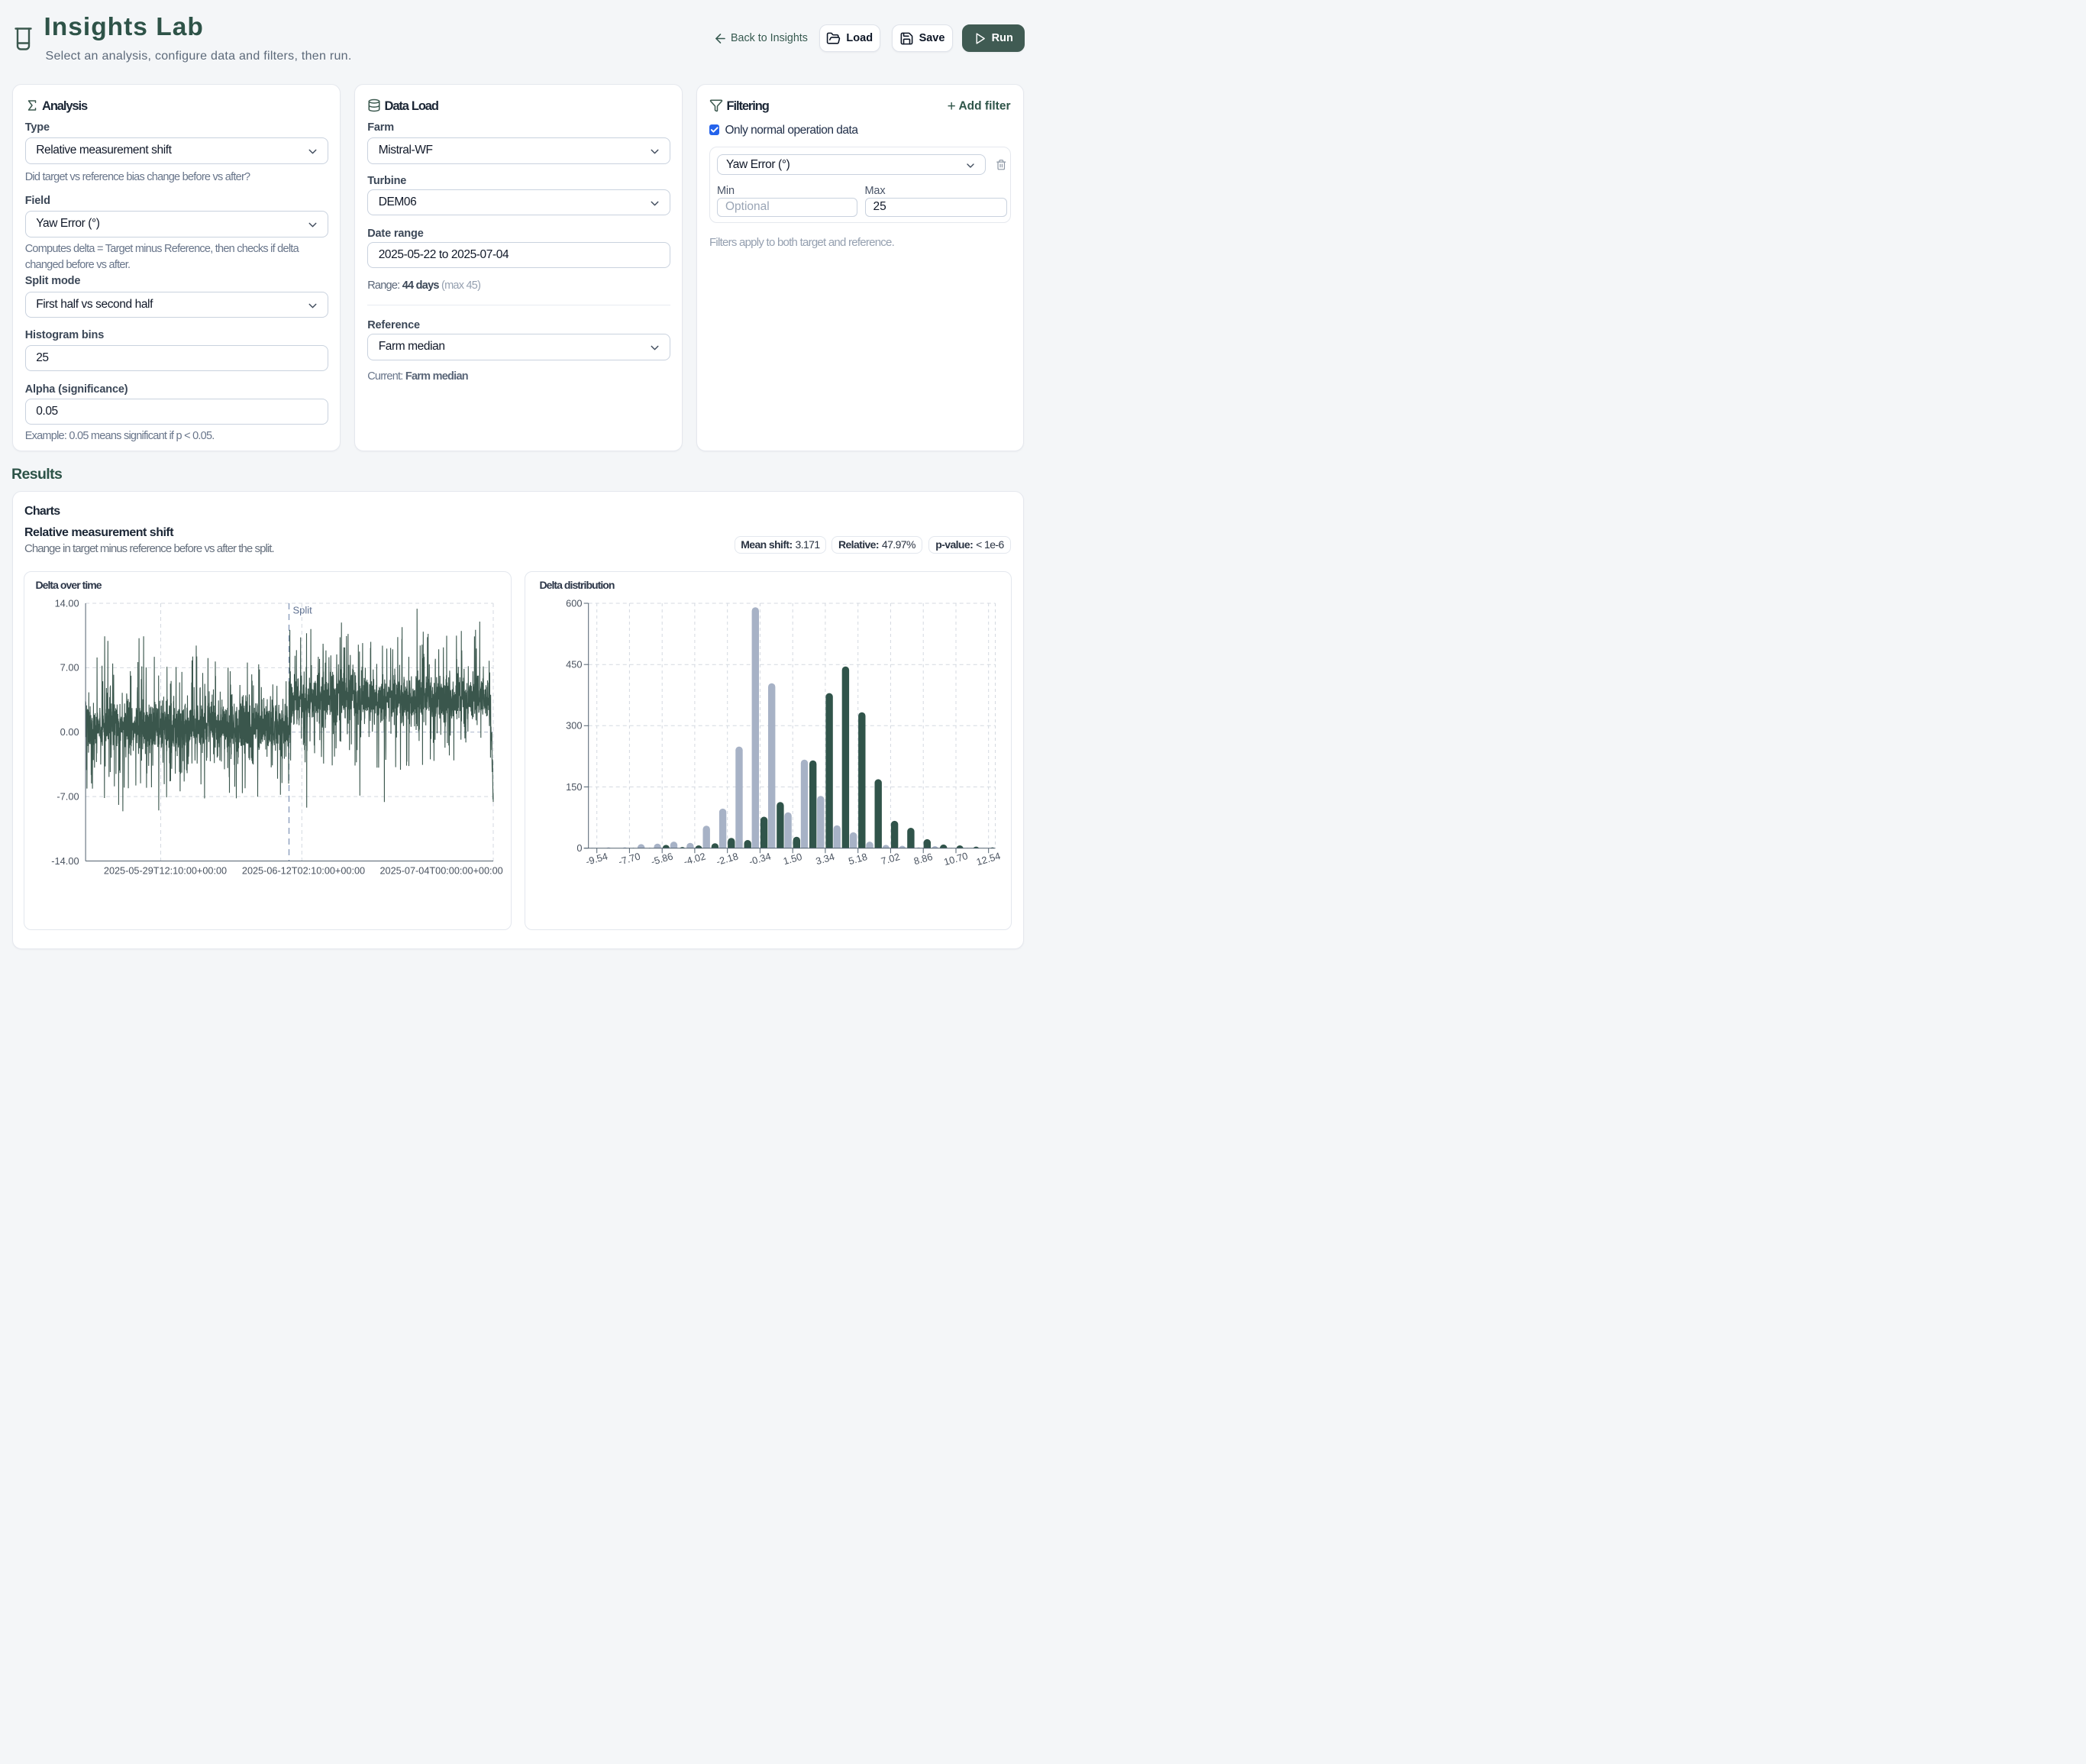 Image resolution: width=2086 pixels, height=1764 pixels. What do you see at coordinates (68, 585) in the screenshot?
I see `svg-text: Delta over time` at bounding box center [68, 585].